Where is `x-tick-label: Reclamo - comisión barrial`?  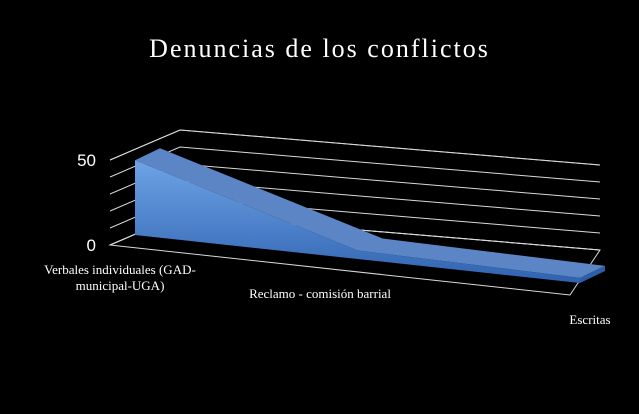
x-tick-label: Reclamo - comisión barrial is located at coordinates (320, 293).